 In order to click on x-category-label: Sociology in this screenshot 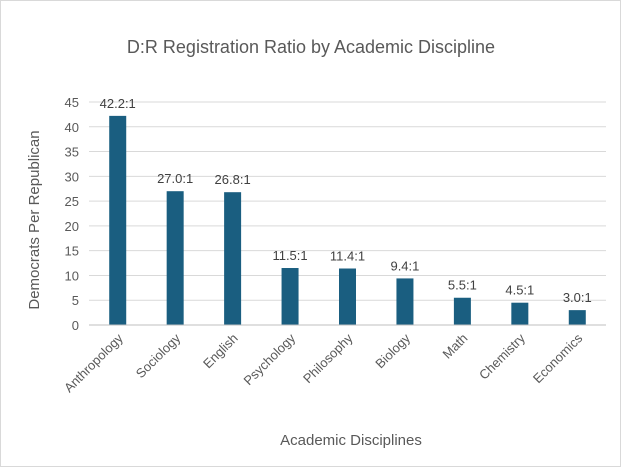, I will do `click(158, 355)`.